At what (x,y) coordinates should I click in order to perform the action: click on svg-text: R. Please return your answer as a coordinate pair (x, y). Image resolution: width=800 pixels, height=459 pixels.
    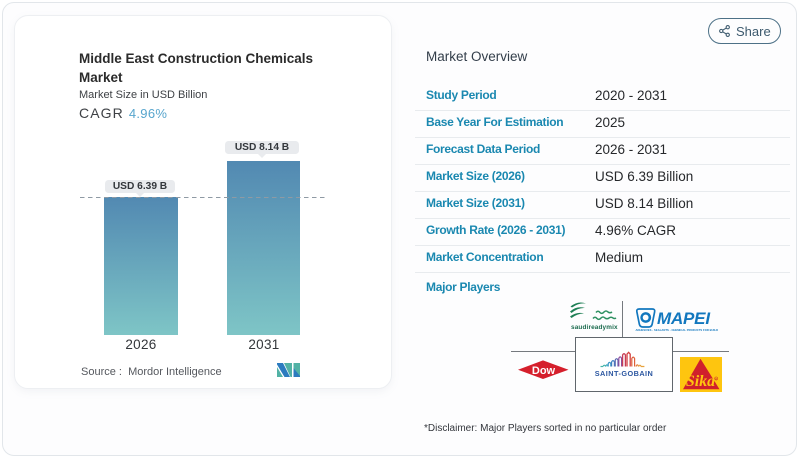
    Looking at the image, I should click on (716, 379).